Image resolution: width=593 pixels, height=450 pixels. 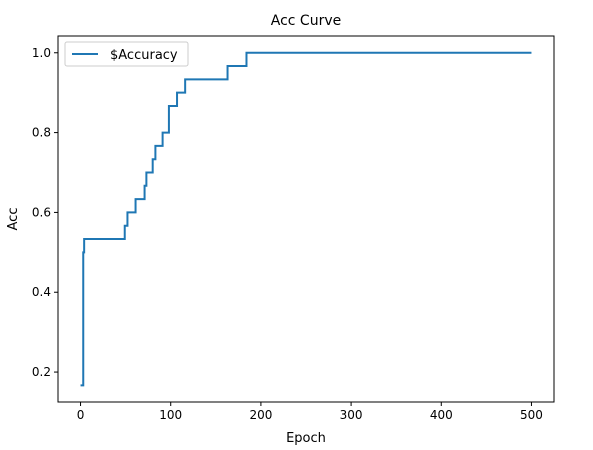 I want to click on x-axis-label: Epoch, so click(x=306, y=438).